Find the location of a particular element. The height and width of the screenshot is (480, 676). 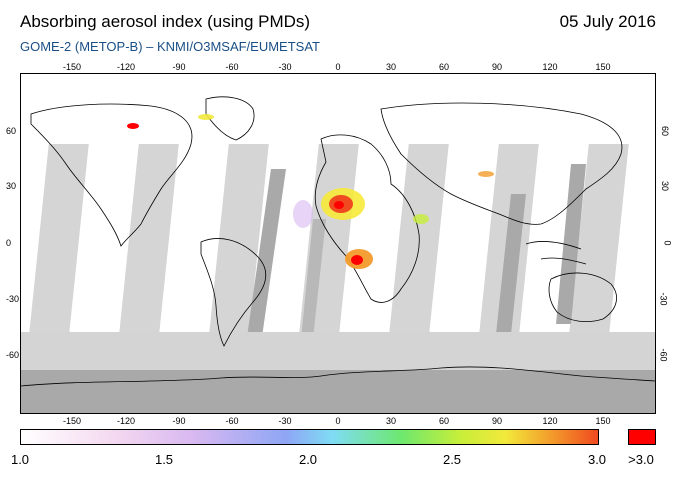

lon-tick-bottom: 60 is located at coordinates (444, 421).